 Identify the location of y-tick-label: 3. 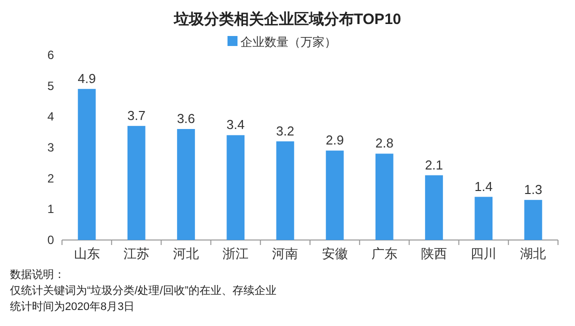
(50, 147).